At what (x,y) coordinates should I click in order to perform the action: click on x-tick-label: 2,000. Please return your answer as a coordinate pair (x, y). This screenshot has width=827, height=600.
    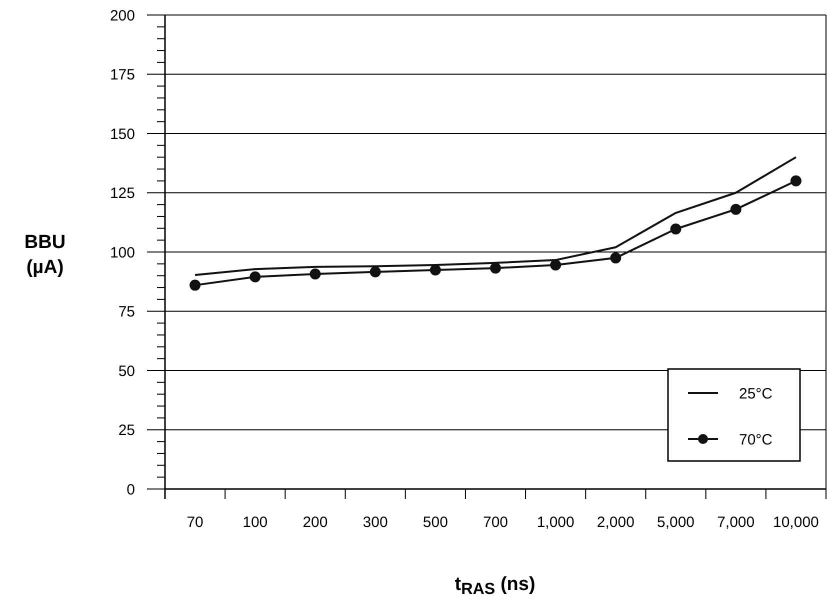
    Looking at the image, I should click on (615, 522).